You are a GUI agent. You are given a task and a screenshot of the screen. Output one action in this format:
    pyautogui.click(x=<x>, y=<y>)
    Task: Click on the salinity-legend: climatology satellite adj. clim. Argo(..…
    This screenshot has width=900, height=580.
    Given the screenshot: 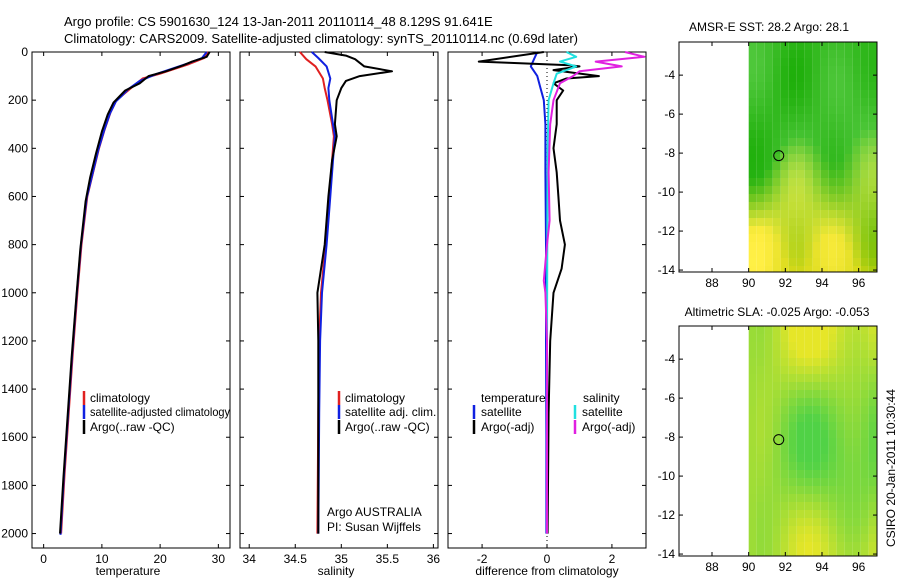 What is the action you would take?
    pyautogui.click(x=386, y=412)
    